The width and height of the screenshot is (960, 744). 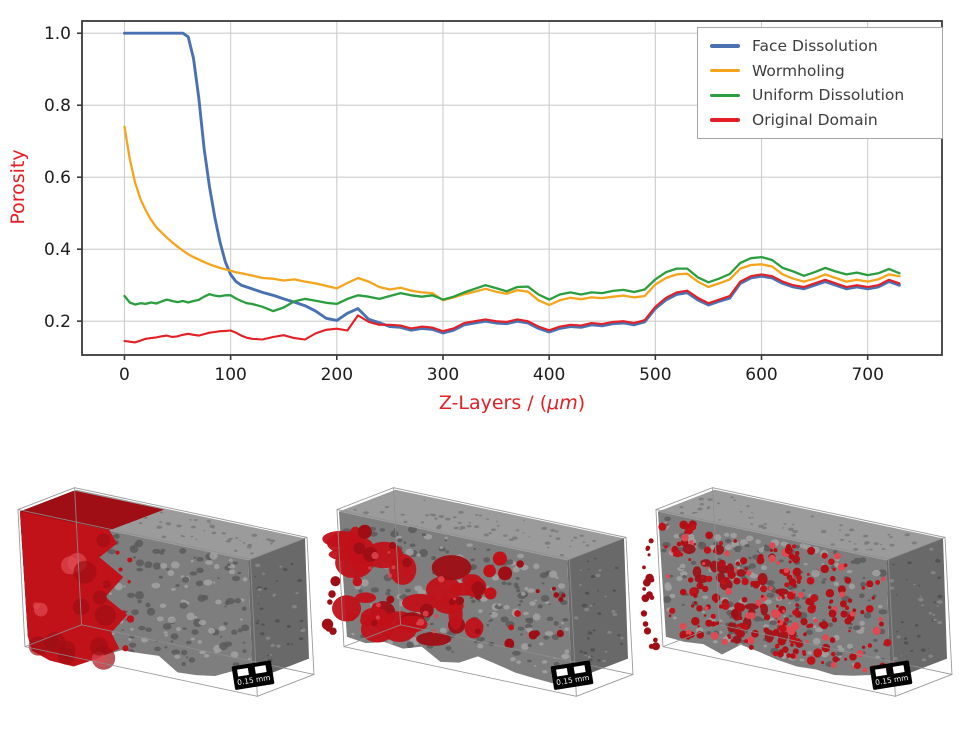 I want to click on series-line-uniform-dissolution, so click(x=512, y=284).